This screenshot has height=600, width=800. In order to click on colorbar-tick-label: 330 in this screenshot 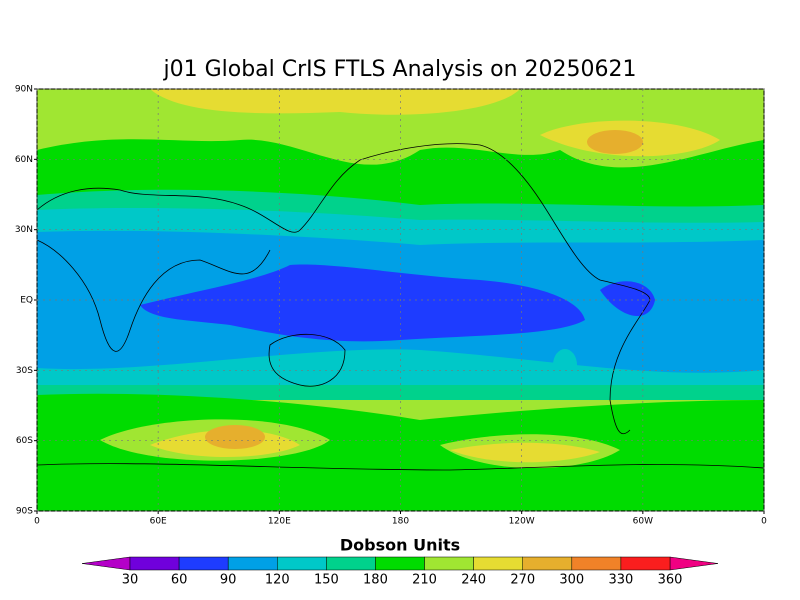, I will do `click(620, 580)`.